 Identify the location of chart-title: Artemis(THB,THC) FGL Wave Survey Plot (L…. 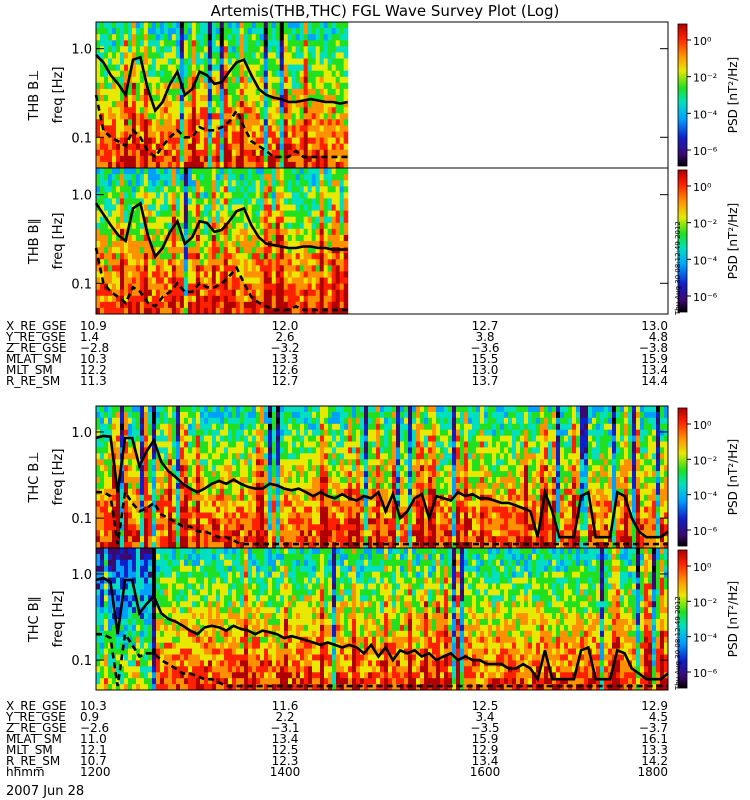
(385, 11).